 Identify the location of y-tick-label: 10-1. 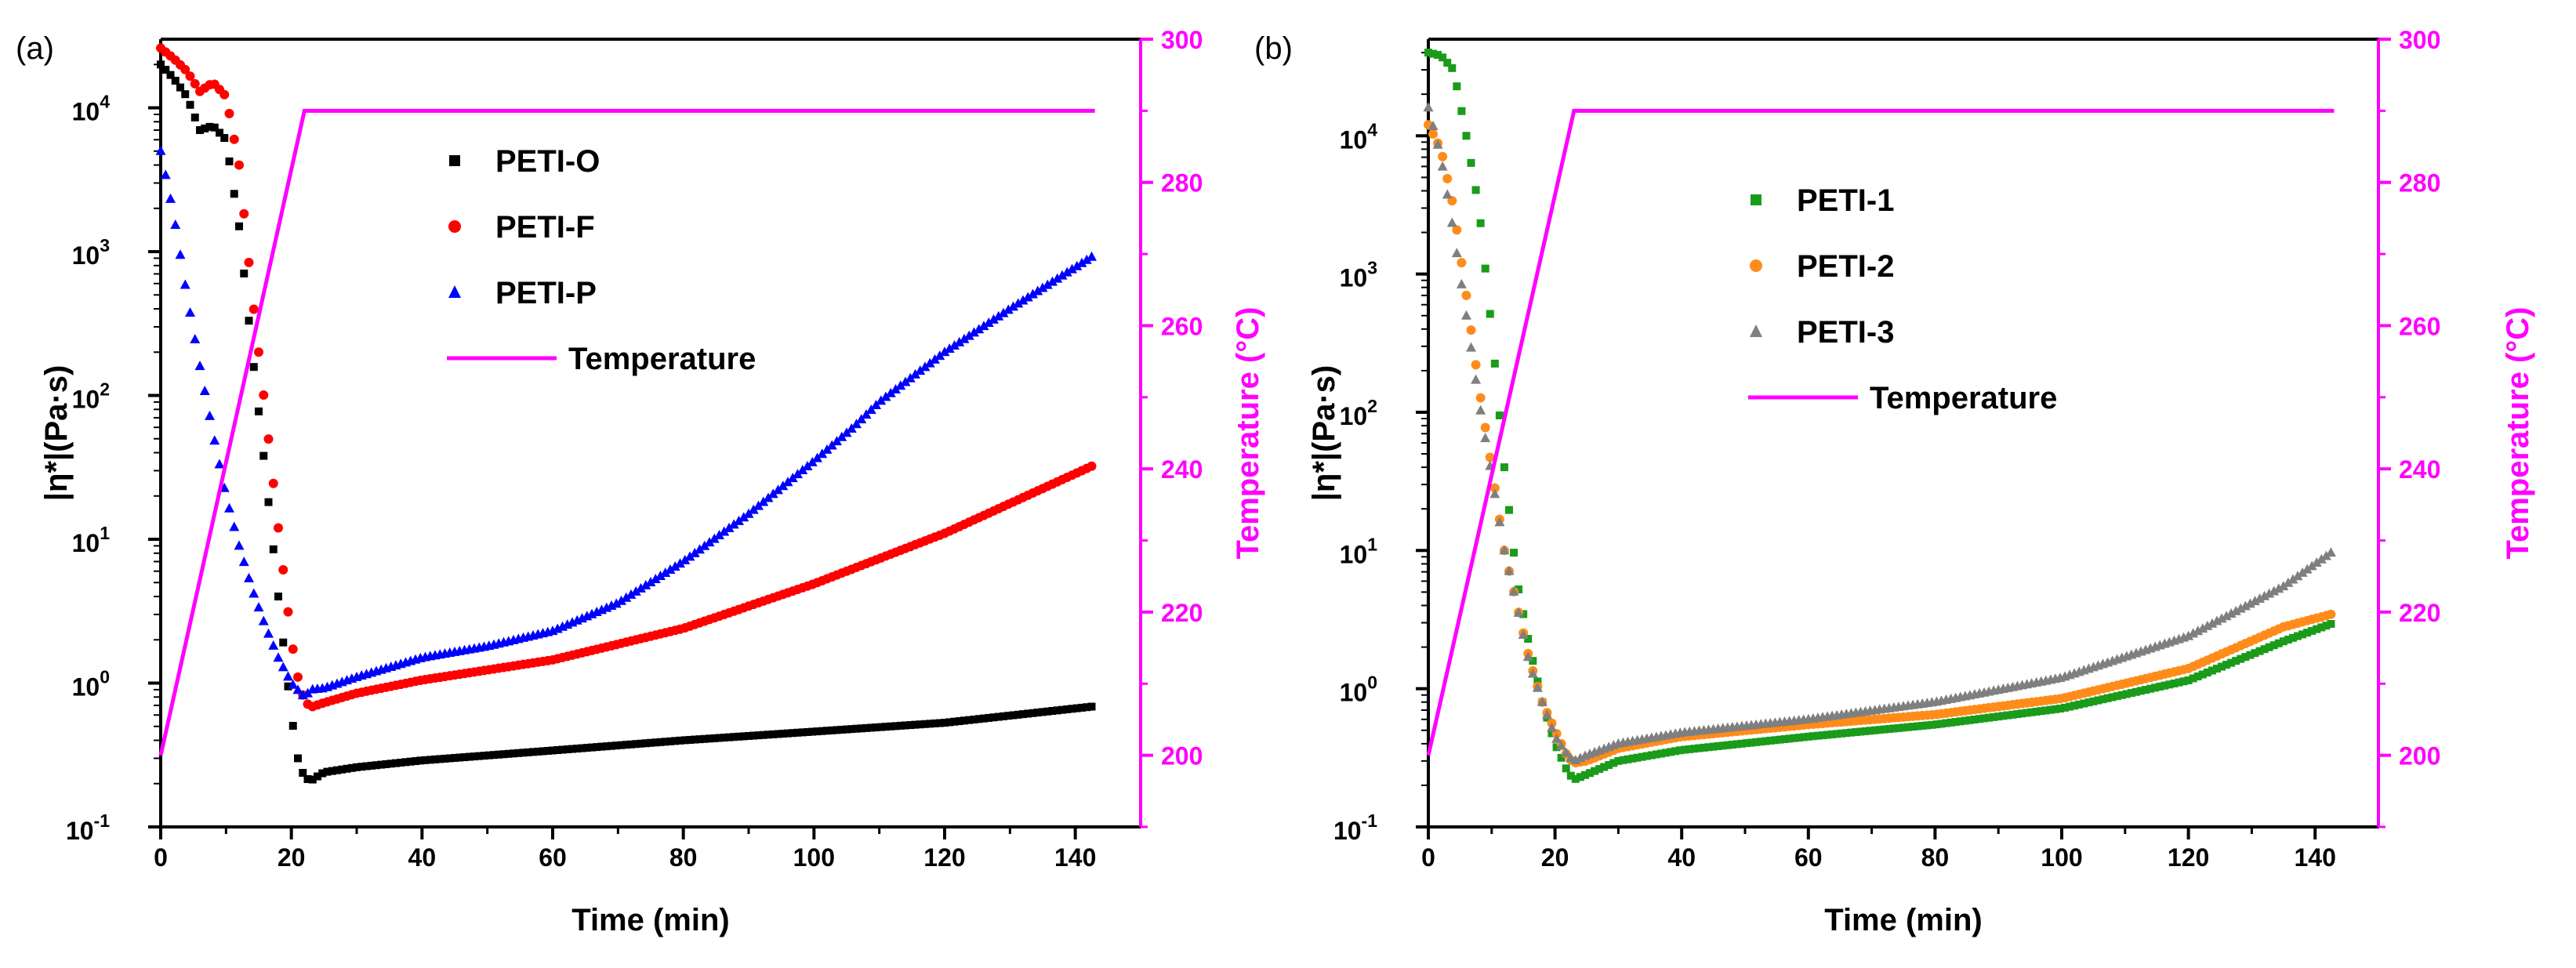
(1355, 828).